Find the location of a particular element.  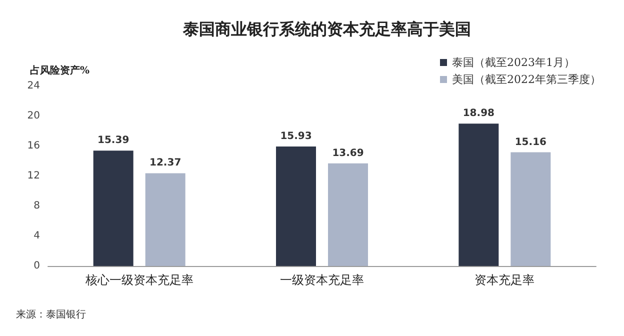

data-label: 15.93 is located at coordinates (296, 136).